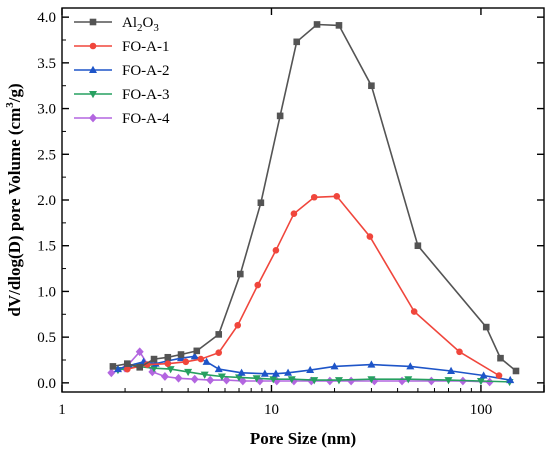 This screenshot has width=550, height=460. I want to click on legend-label: Al2O3, so click(140, 24).